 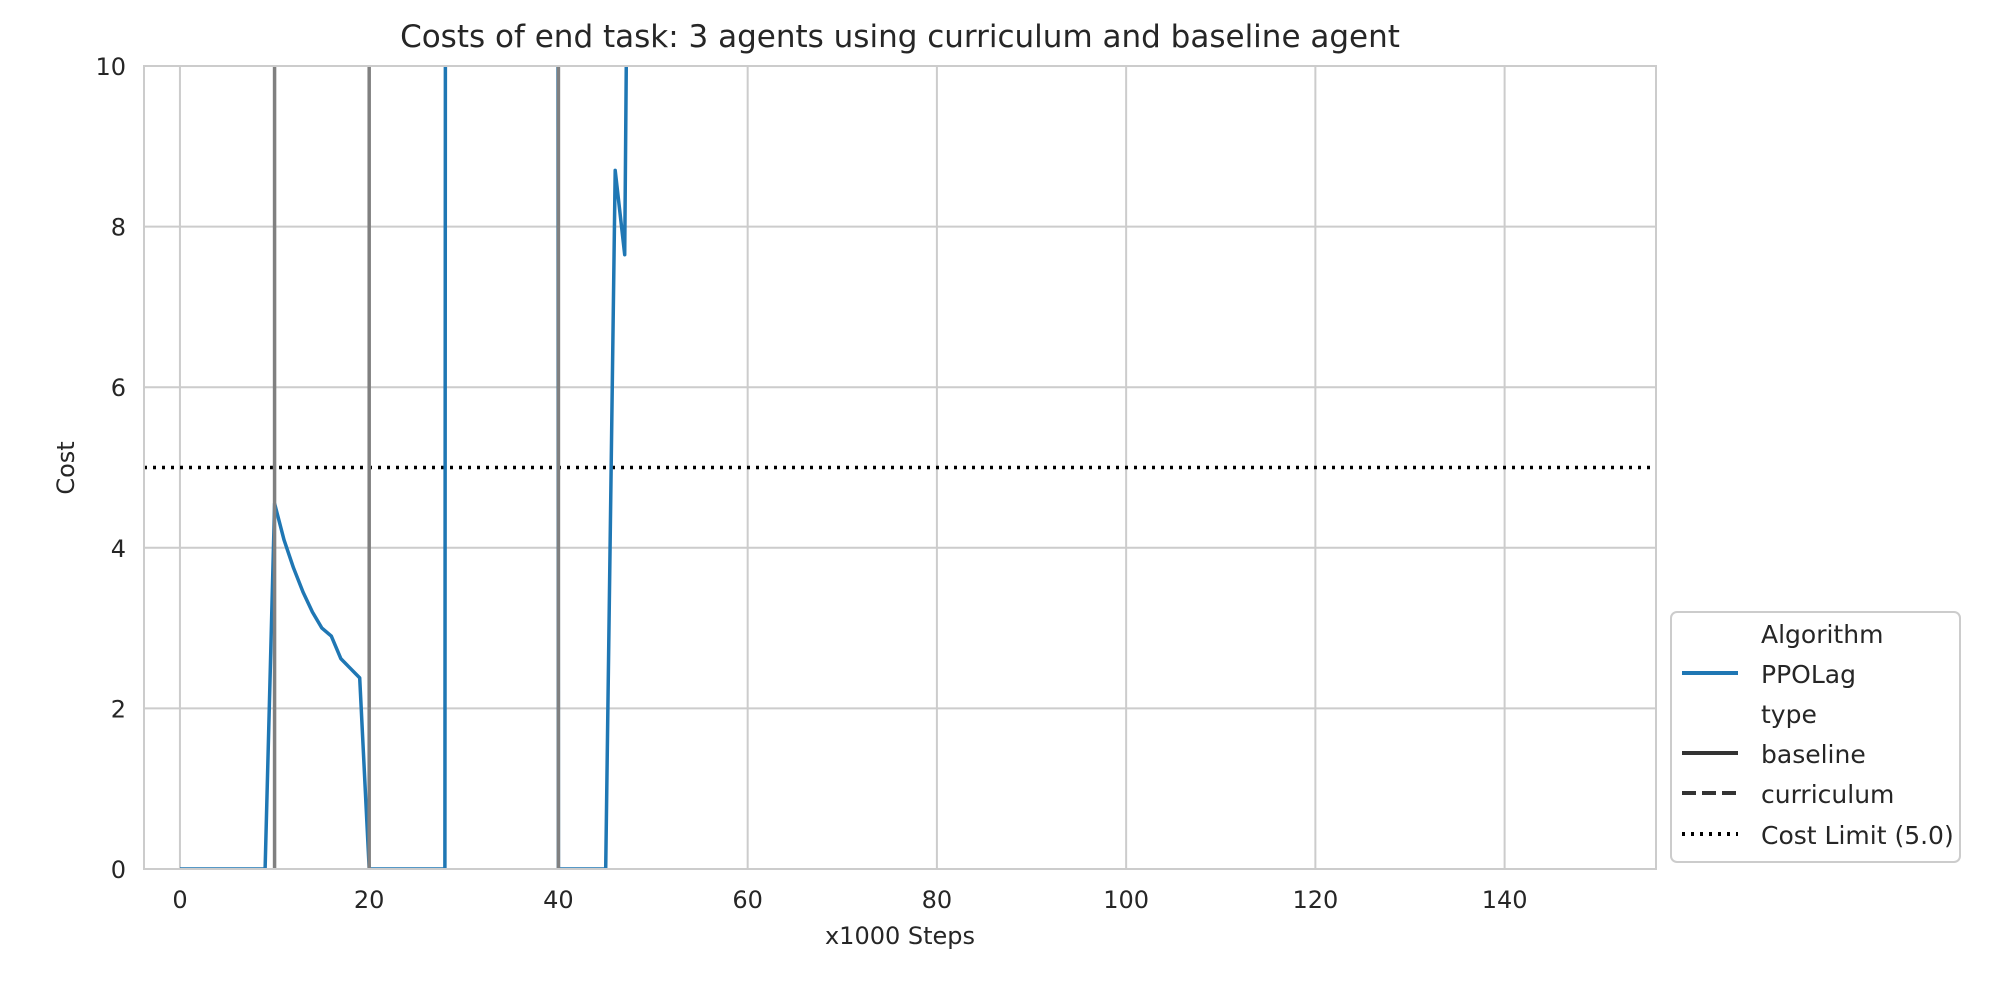 I want to click on legend-entry-cost-limit: Cost Limit (5.0), so click(x=1857, y=835).